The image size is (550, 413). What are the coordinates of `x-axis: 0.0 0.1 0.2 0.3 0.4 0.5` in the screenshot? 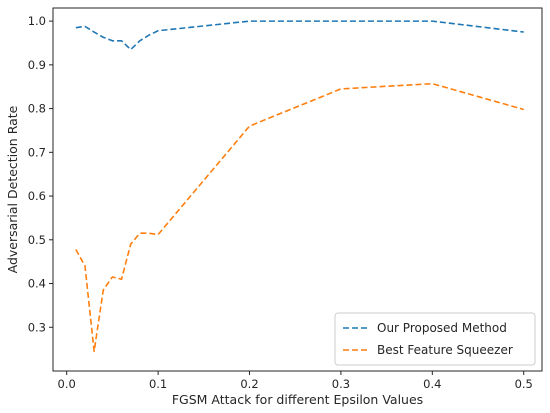 It's located at (295, 381).